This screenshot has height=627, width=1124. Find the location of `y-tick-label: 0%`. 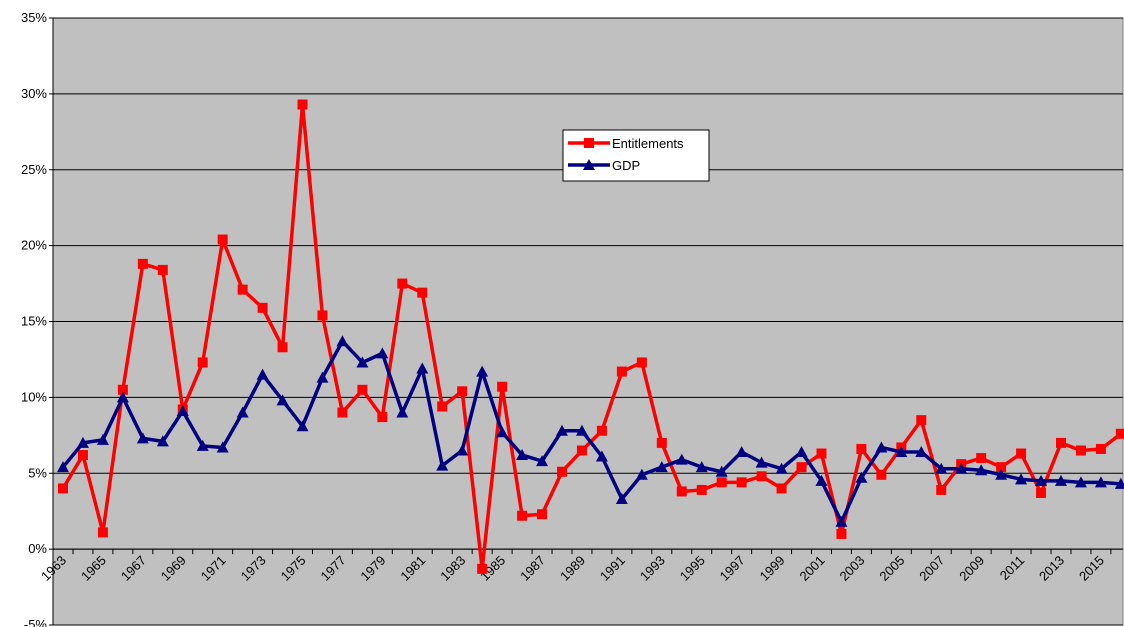

y-tick-label: 0% is located at coordinates (37, 548).